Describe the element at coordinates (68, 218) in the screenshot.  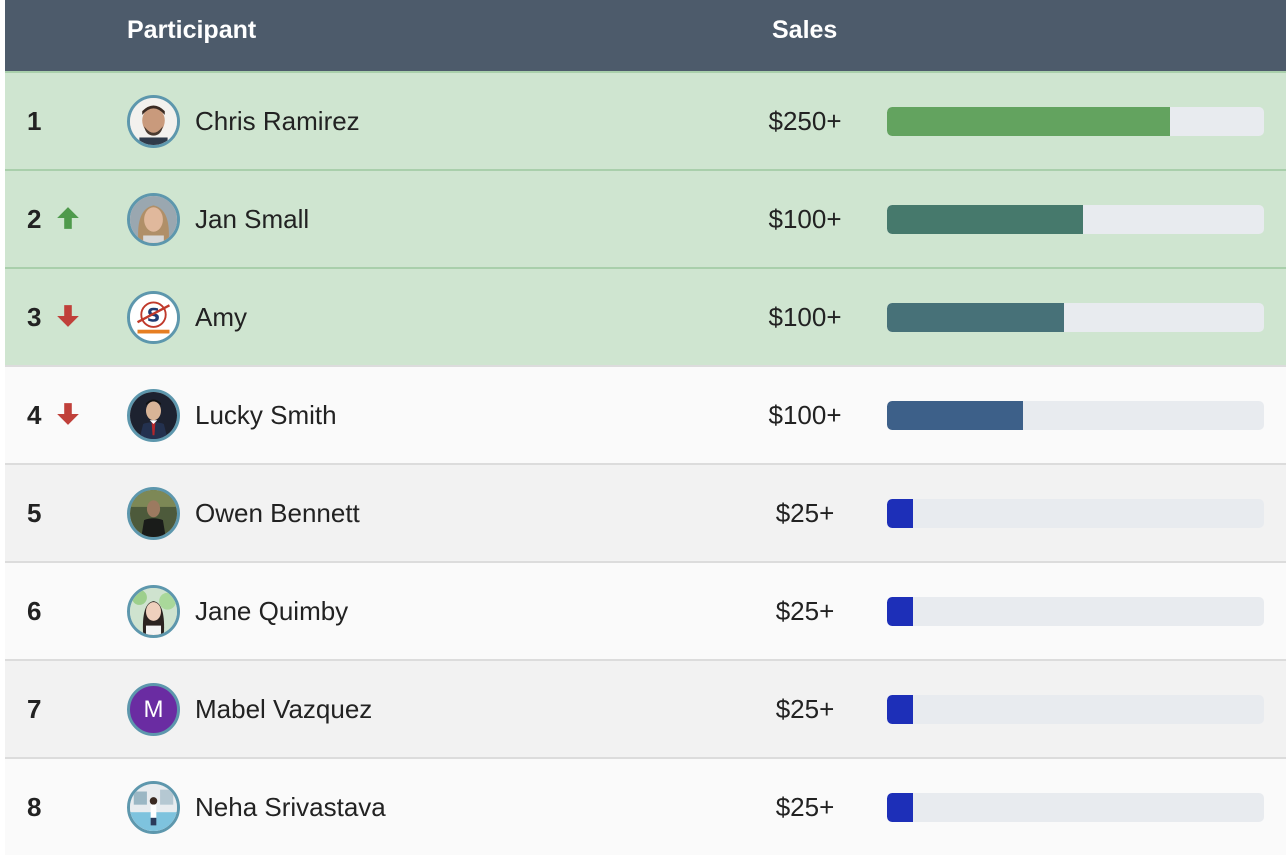
I see `arrow-up-icon` at that location.